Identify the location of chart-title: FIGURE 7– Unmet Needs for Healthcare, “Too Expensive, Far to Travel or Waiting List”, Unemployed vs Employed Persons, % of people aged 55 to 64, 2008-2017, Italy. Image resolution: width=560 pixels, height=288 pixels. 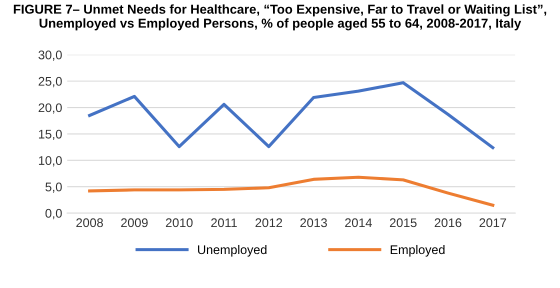
(280, 17).